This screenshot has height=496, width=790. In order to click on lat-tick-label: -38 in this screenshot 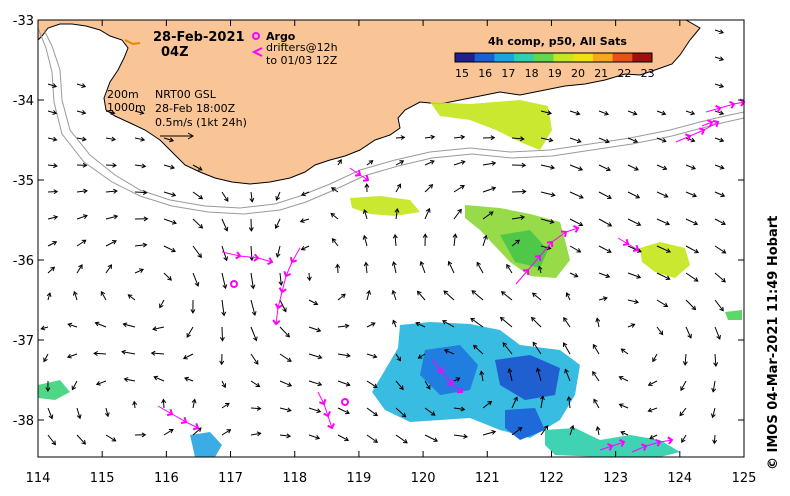, I will do `click(23, 421)`.